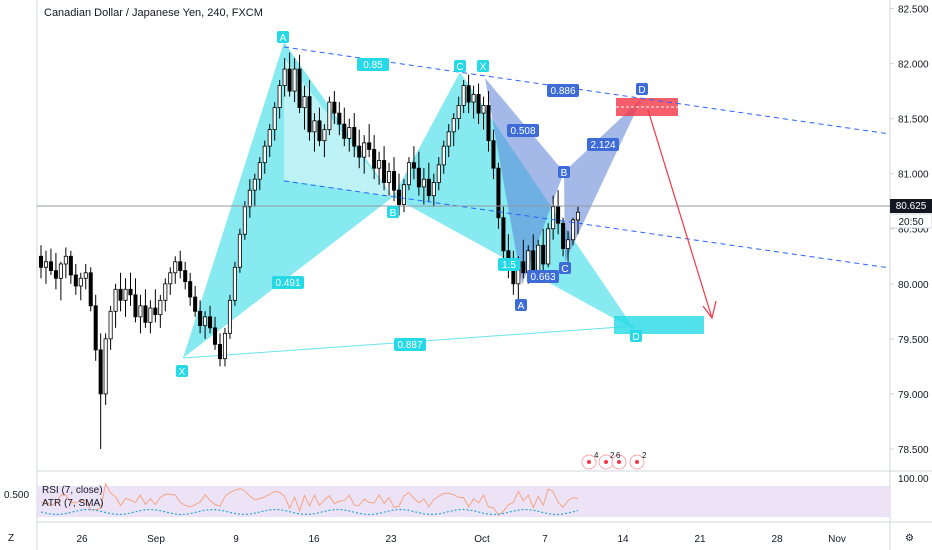 The height and width of the screenshot is (550, 932). What do you see at coordinates (409, 345) in the screenshot?
I see `ratio-label-0887: 0.887` at bounding box center [409, 345].